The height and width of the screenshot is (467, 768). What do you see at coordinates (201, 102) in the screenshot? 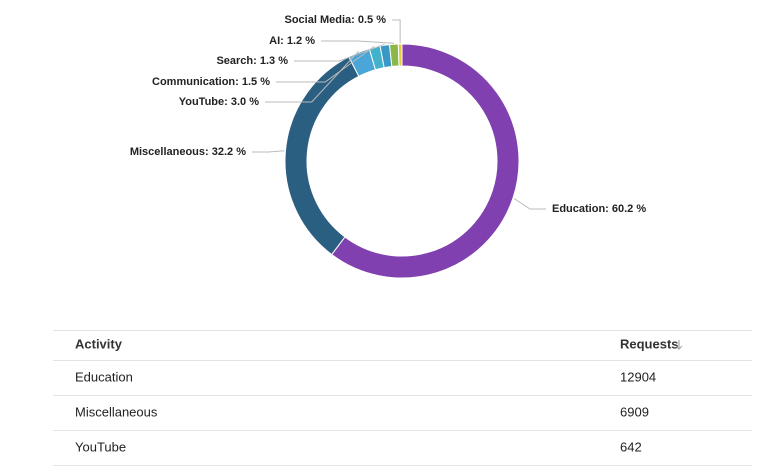
I see `label-category: YouTube` at bounding box center [201, 102].